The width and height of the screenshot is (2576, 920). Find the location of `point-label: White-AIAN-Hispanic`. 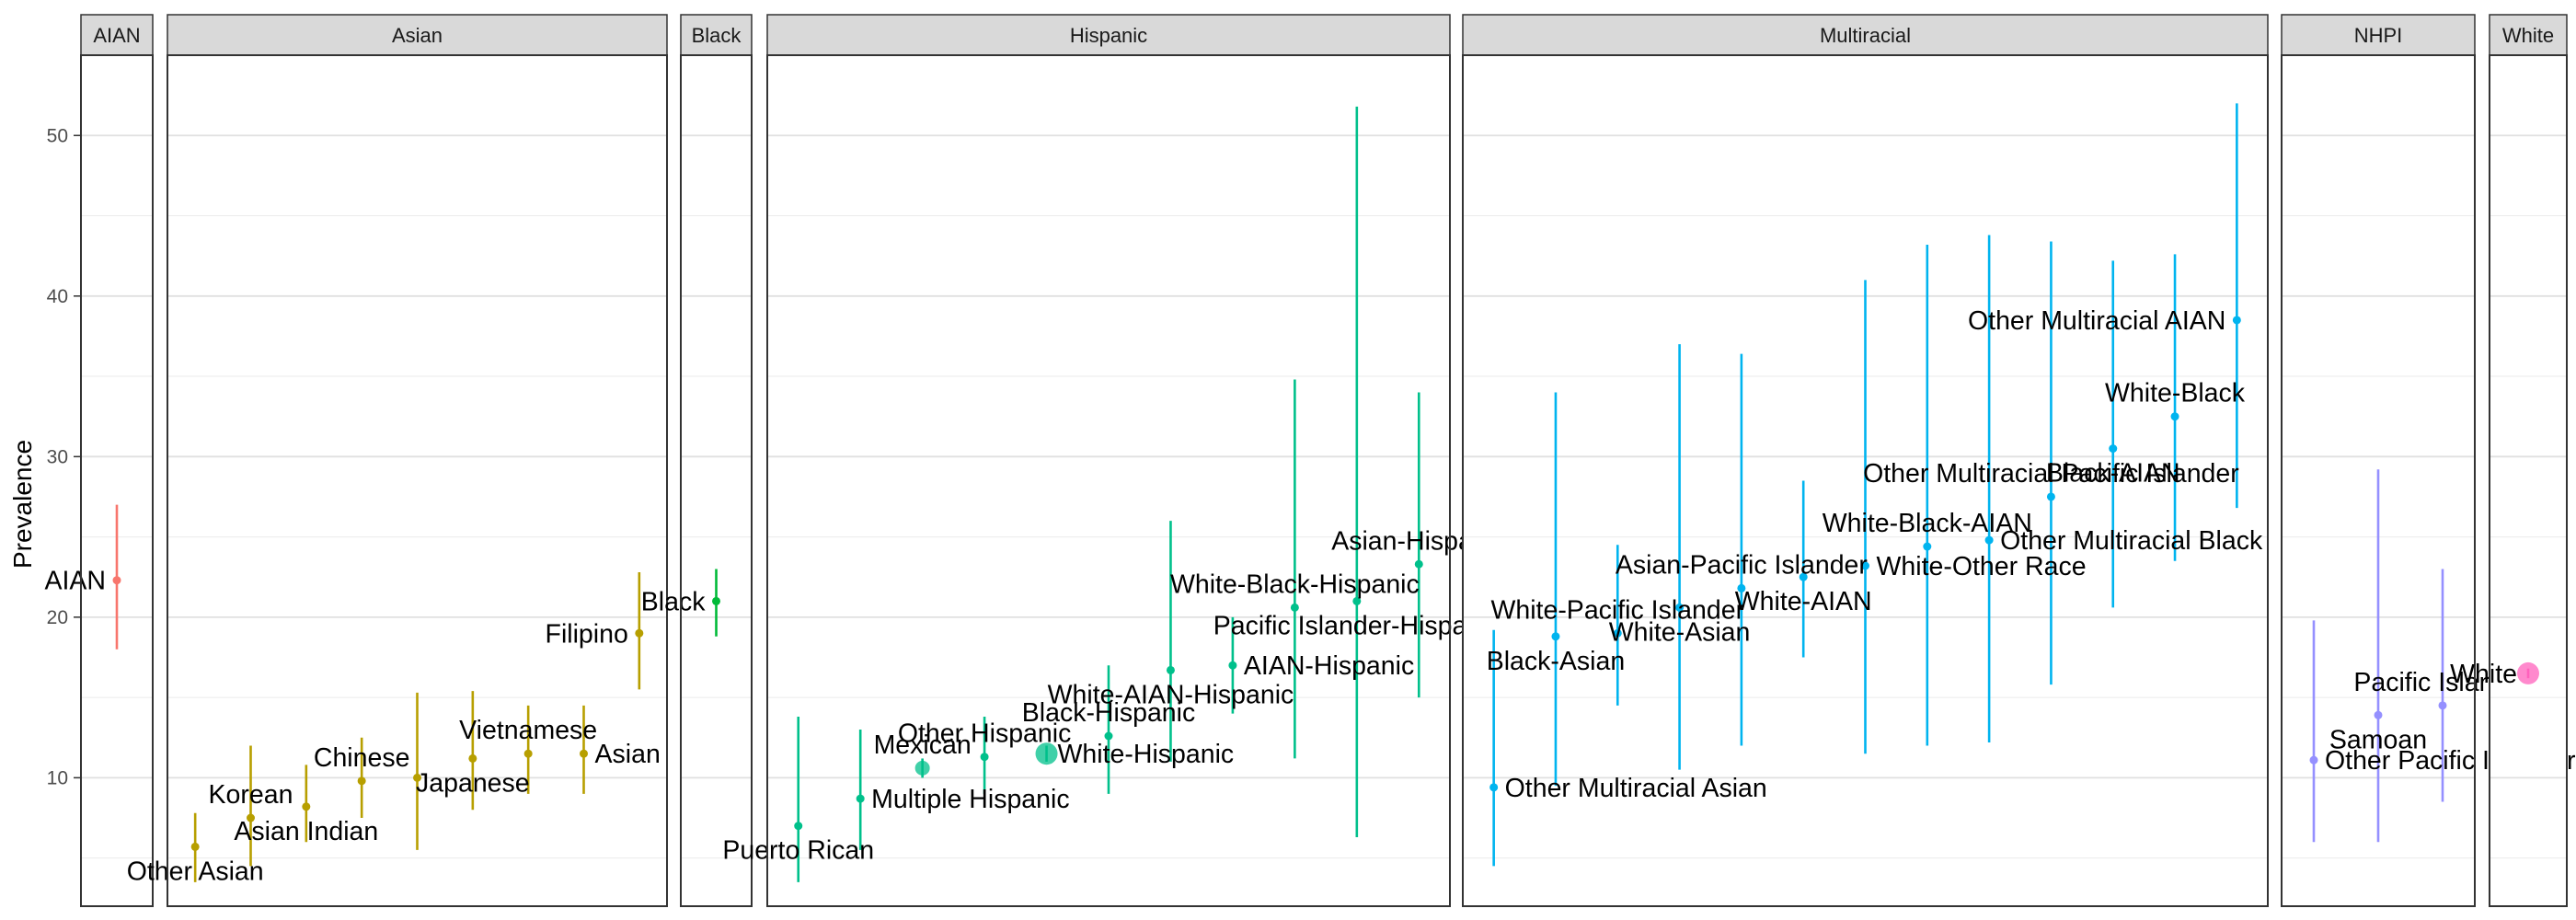

point-label: White-AIAN-Hispanic is located at coordinates (1171, 694).